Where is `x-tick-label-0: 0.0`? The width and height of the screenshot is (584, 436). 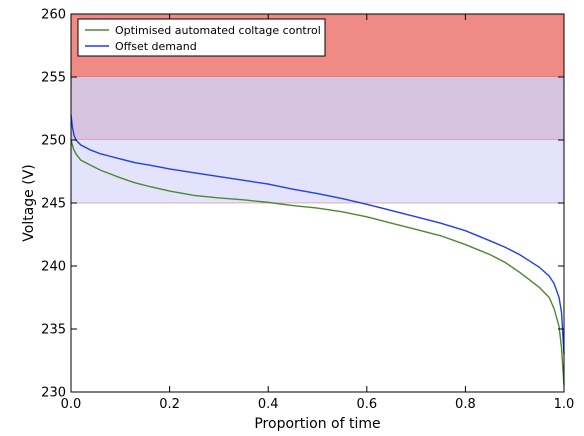
x-tick-label-0: 0.0 is located at coordinates (71, 404).